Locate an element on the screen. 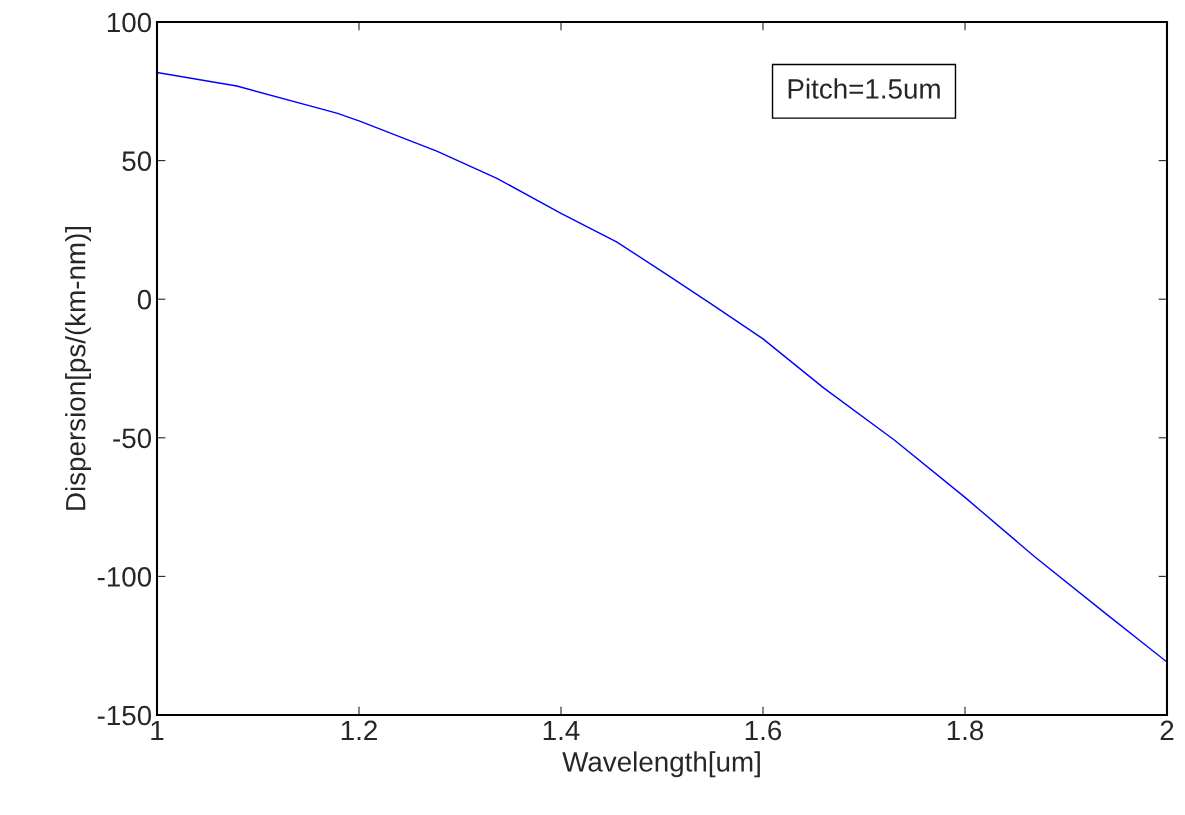  x-tick-label: 2 is located at coordinates (1167, 730).